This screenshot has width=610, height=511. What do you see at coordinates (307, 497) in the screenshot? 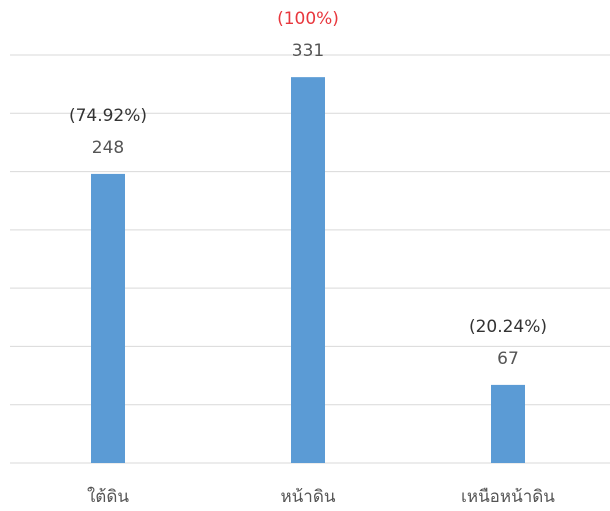
I see `x-tick-label: หน้าดิน` at bounding box center [307, 497].